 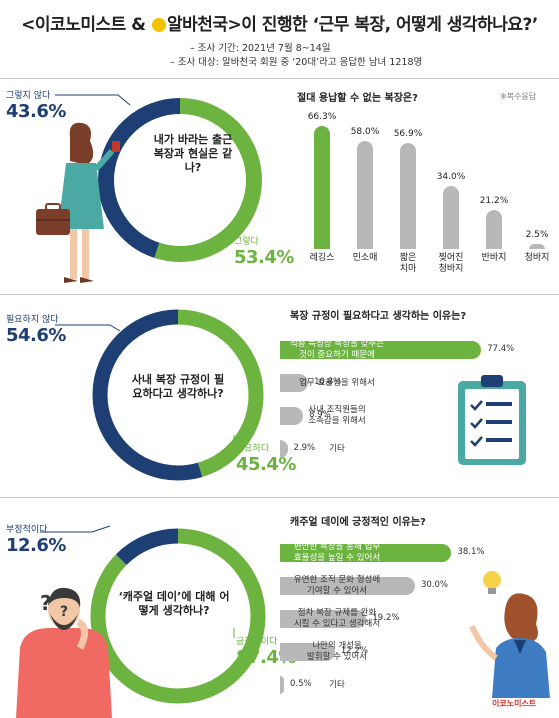 I want to click on section-3-donut: ? ?, so click(x=141, y=621).